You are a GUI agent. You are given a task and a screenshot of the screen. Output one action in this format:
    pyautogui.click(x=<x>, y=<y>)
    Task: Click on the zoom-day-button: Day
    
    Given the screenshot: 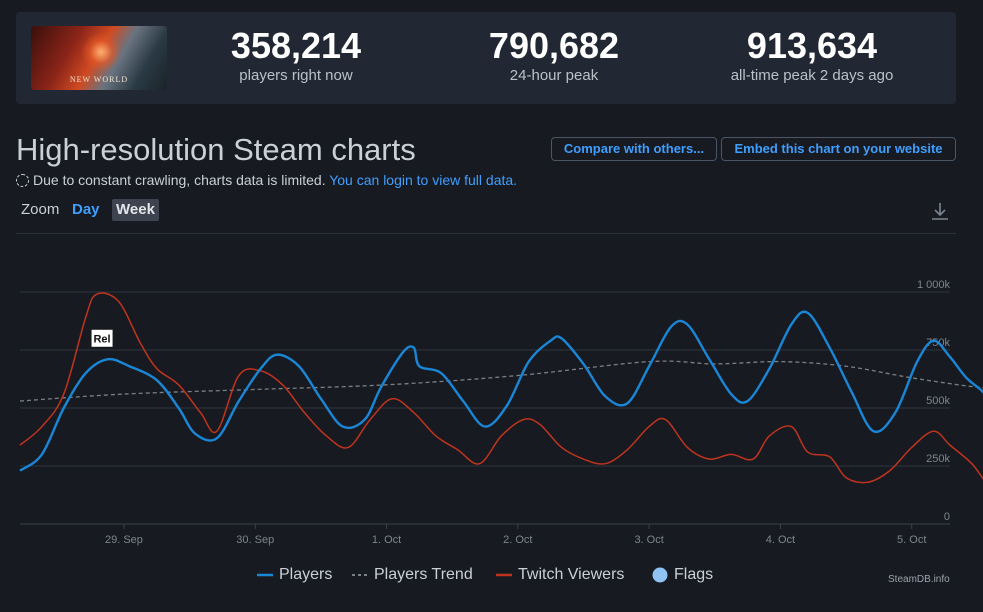 What is the action you would take?
    pyautogui.click(x=86, y=209)
    